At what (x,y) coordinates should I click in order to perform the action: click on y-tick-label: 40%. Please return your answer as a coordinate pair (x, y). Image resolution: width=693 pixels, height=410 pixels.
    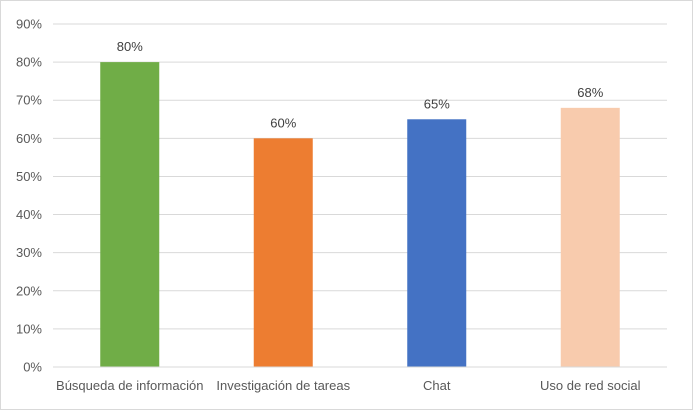
    Looking at the image, I should click on (29, 214).